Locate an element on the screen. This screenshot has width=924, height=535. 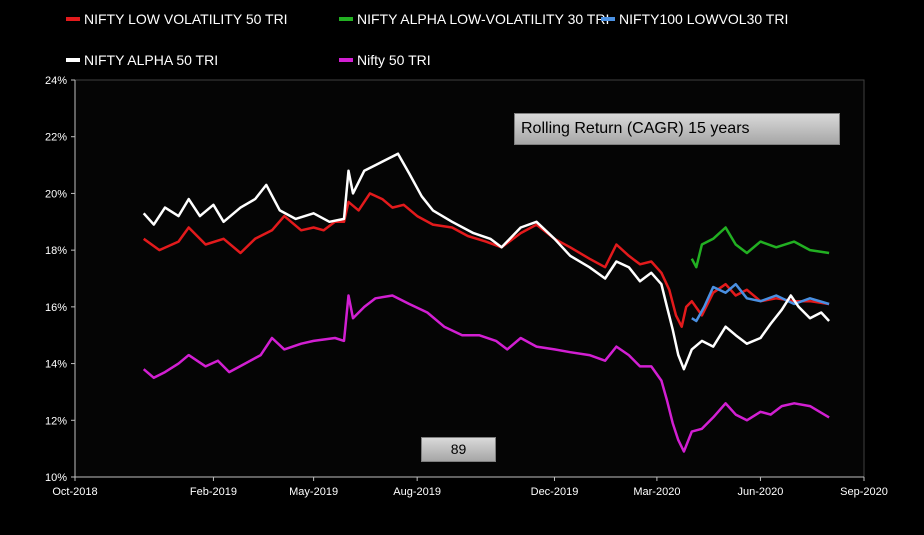
x-tick-label: Mar-2020 is located at coordinates (656, 492).